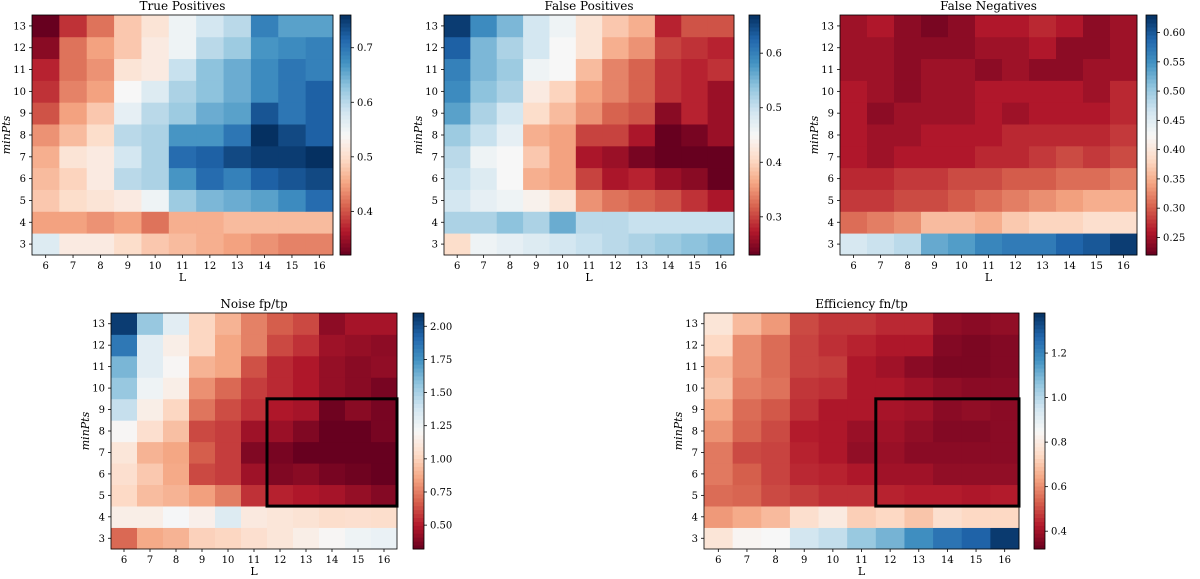 The image size is (1200, 579). Describe the element at coordinates (23, 136) in the screenshot. I see `y-tick-label-8: 8` at that location.